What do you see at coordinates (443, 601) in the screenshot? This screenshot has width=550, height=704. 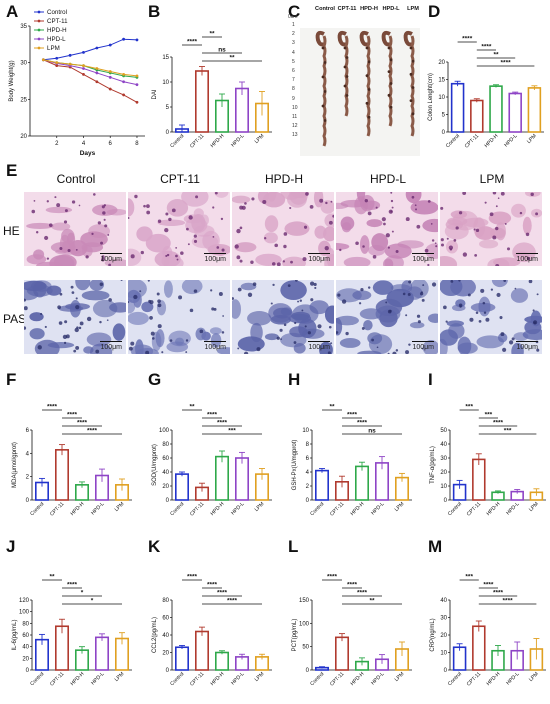 I see `y-tick-label: 40` at bounding box center [443, 601].